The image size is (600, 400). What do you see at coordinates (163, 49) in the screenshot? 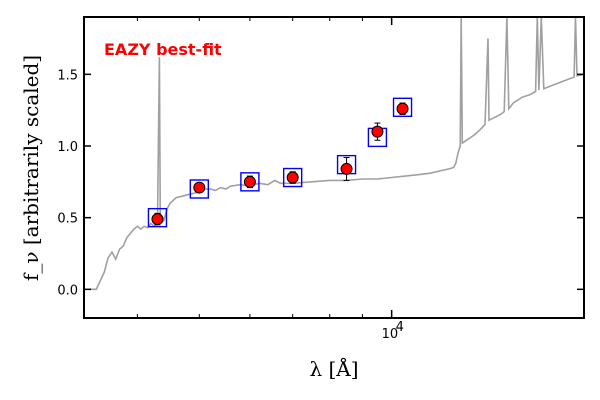
I see `annotation-label: EAZY best-fit` at bounding box center [163, 49].